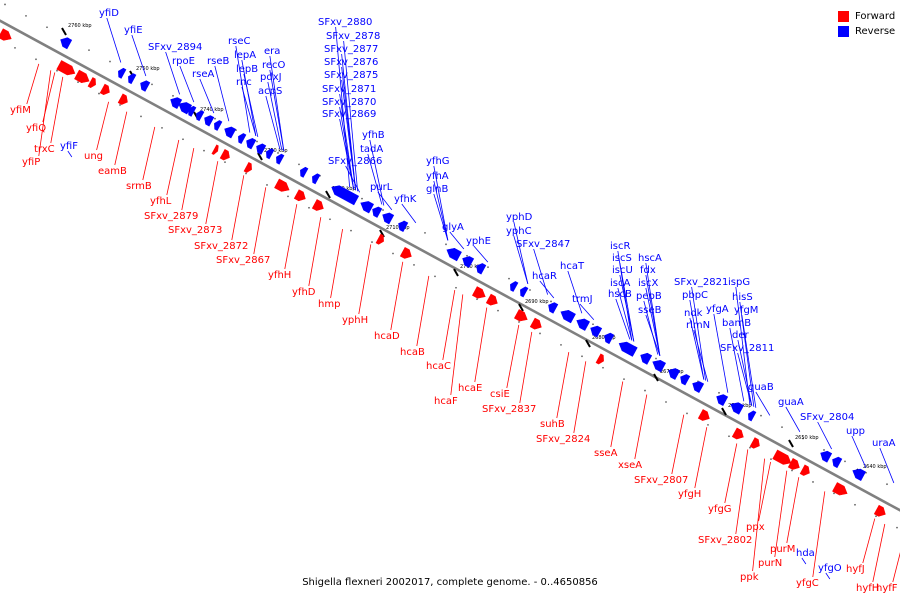 This screenshot has width=900, height=600. What do you see at coordinates (349, 89) in the screenshot?
I see `gene-label-sfxv-2871: SFxv_2871` at bounding box center [349, 89].